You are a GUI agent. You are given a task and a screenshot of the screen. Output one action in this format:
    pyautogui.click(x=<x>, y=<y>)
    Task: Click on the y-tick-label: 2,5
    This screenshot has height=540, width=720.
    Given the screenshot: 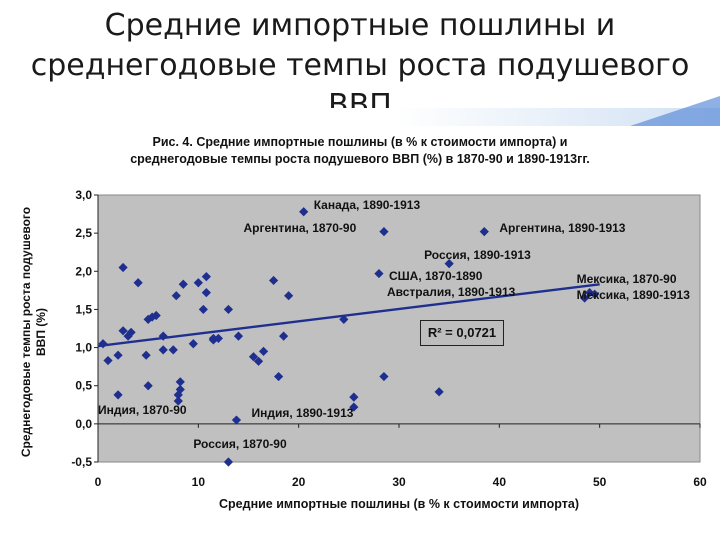 What is the action you would take?
    pyautogui.click(x=83, y=233)
    